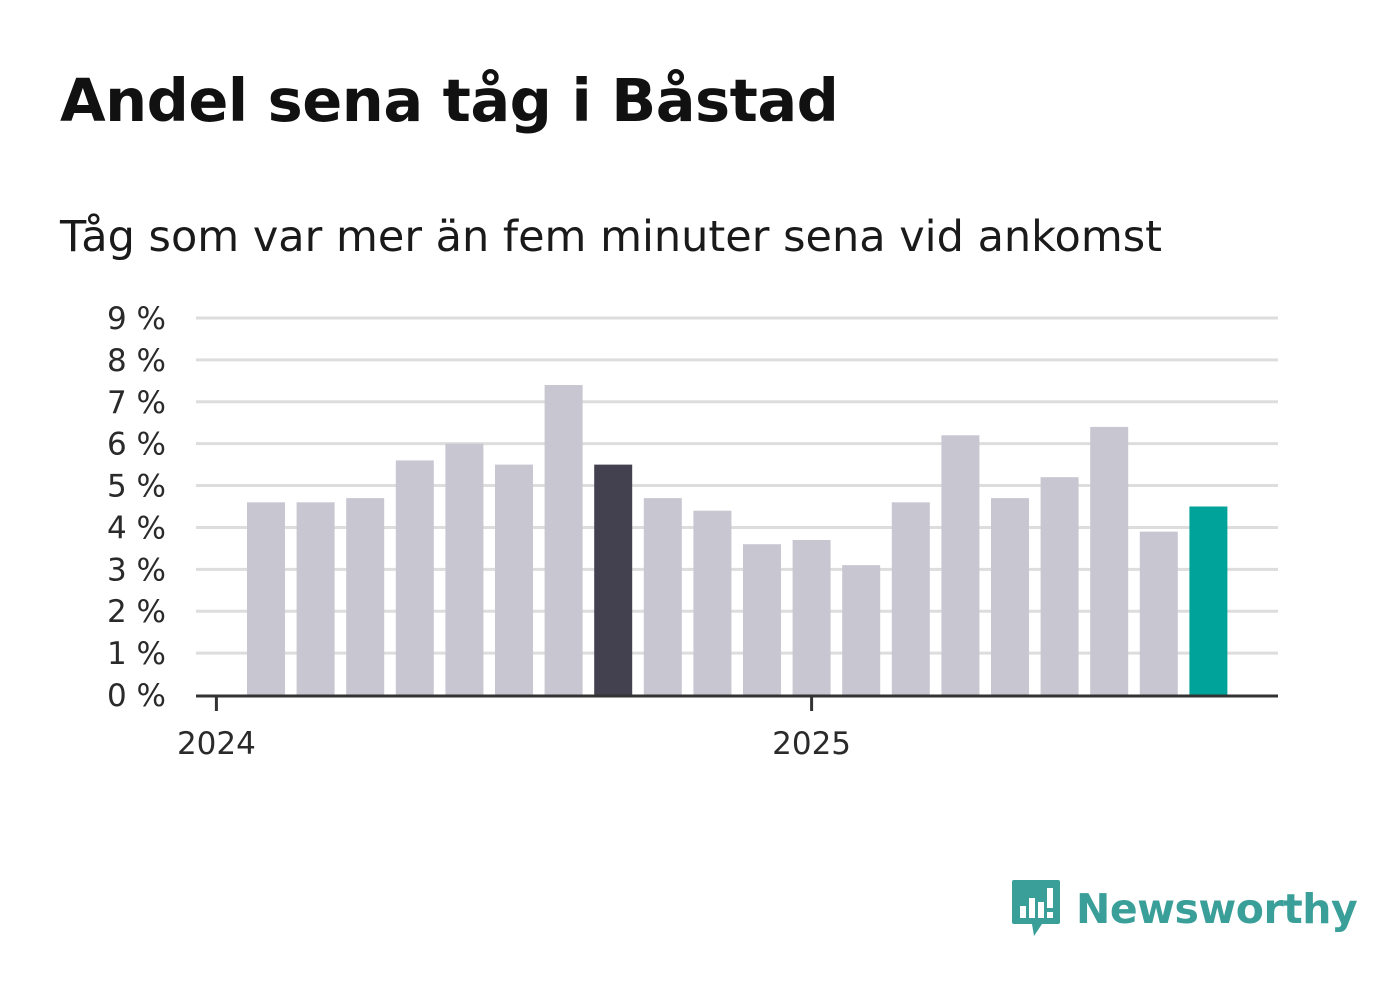 The image size is (1382, 999). What do you see at coordinates (136, 487) in the screenshot?
I see `y-tick-label: 5 %` at bounding box center [136, 487].